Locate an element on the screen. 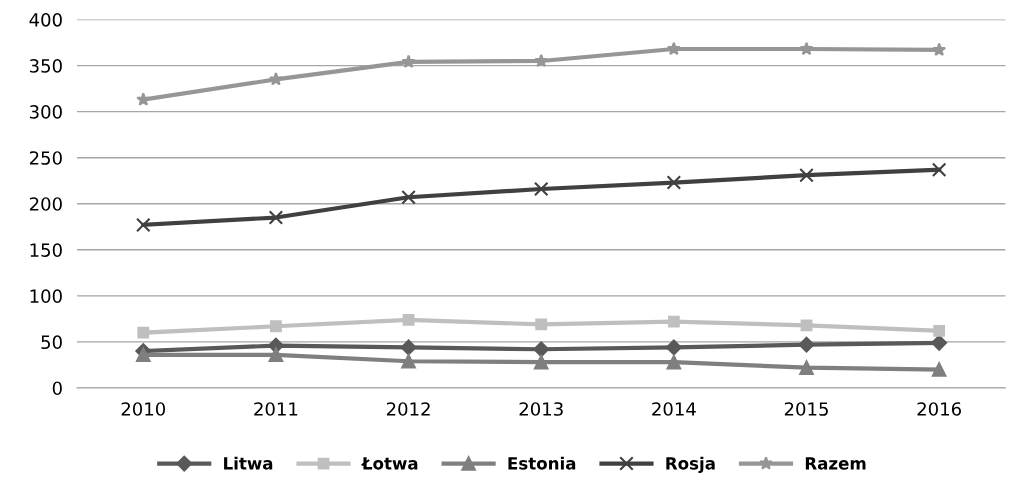 This screenshot has height=488, width=1026. x-tick-label: 2011 is located at coordinates (276, 409).